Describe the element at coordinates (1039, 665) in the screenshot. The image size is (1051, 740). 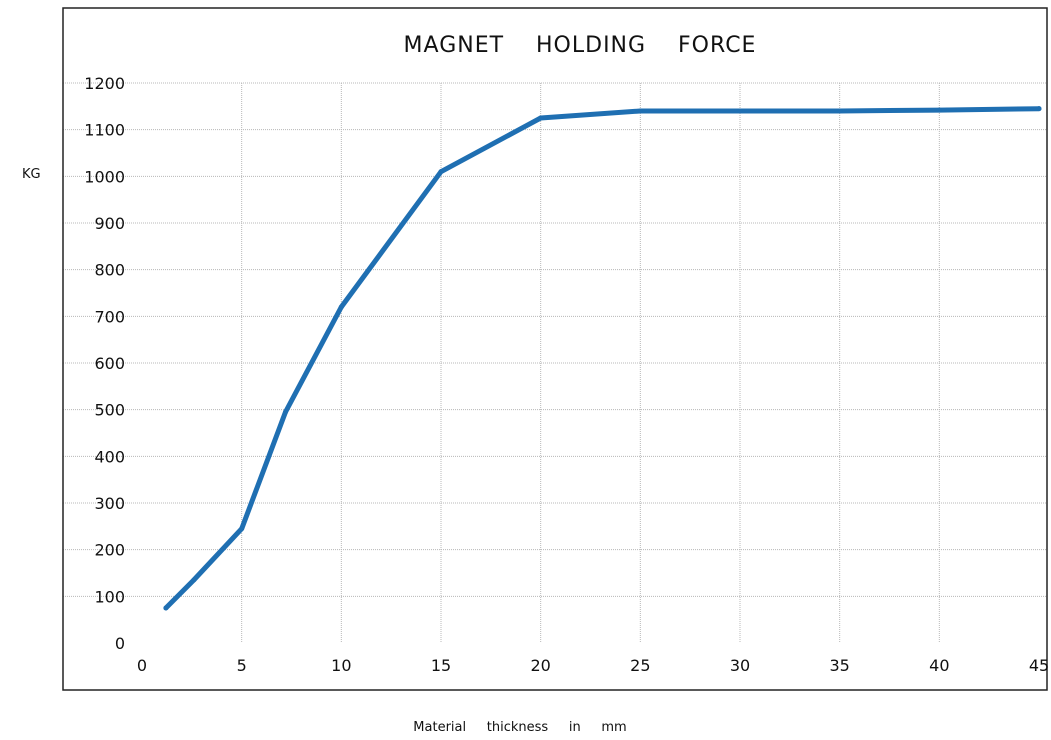
I see `x-tick-label: 45` at that location.